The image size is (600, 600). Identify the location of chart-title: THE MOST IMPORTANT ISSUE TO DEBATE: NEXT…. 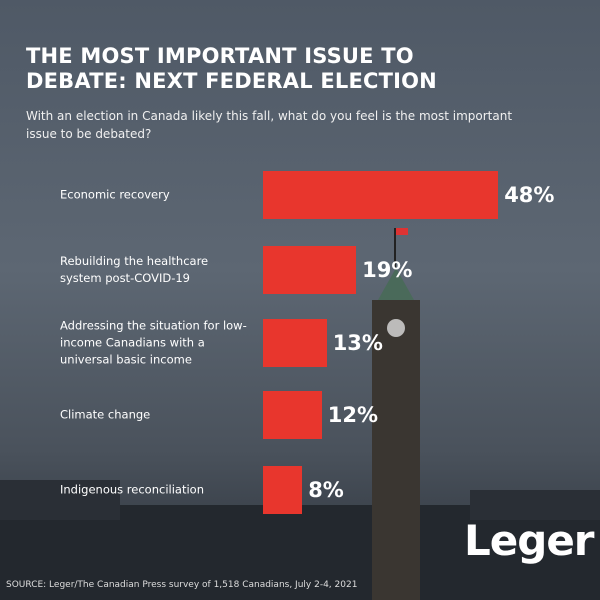
(231, 68).